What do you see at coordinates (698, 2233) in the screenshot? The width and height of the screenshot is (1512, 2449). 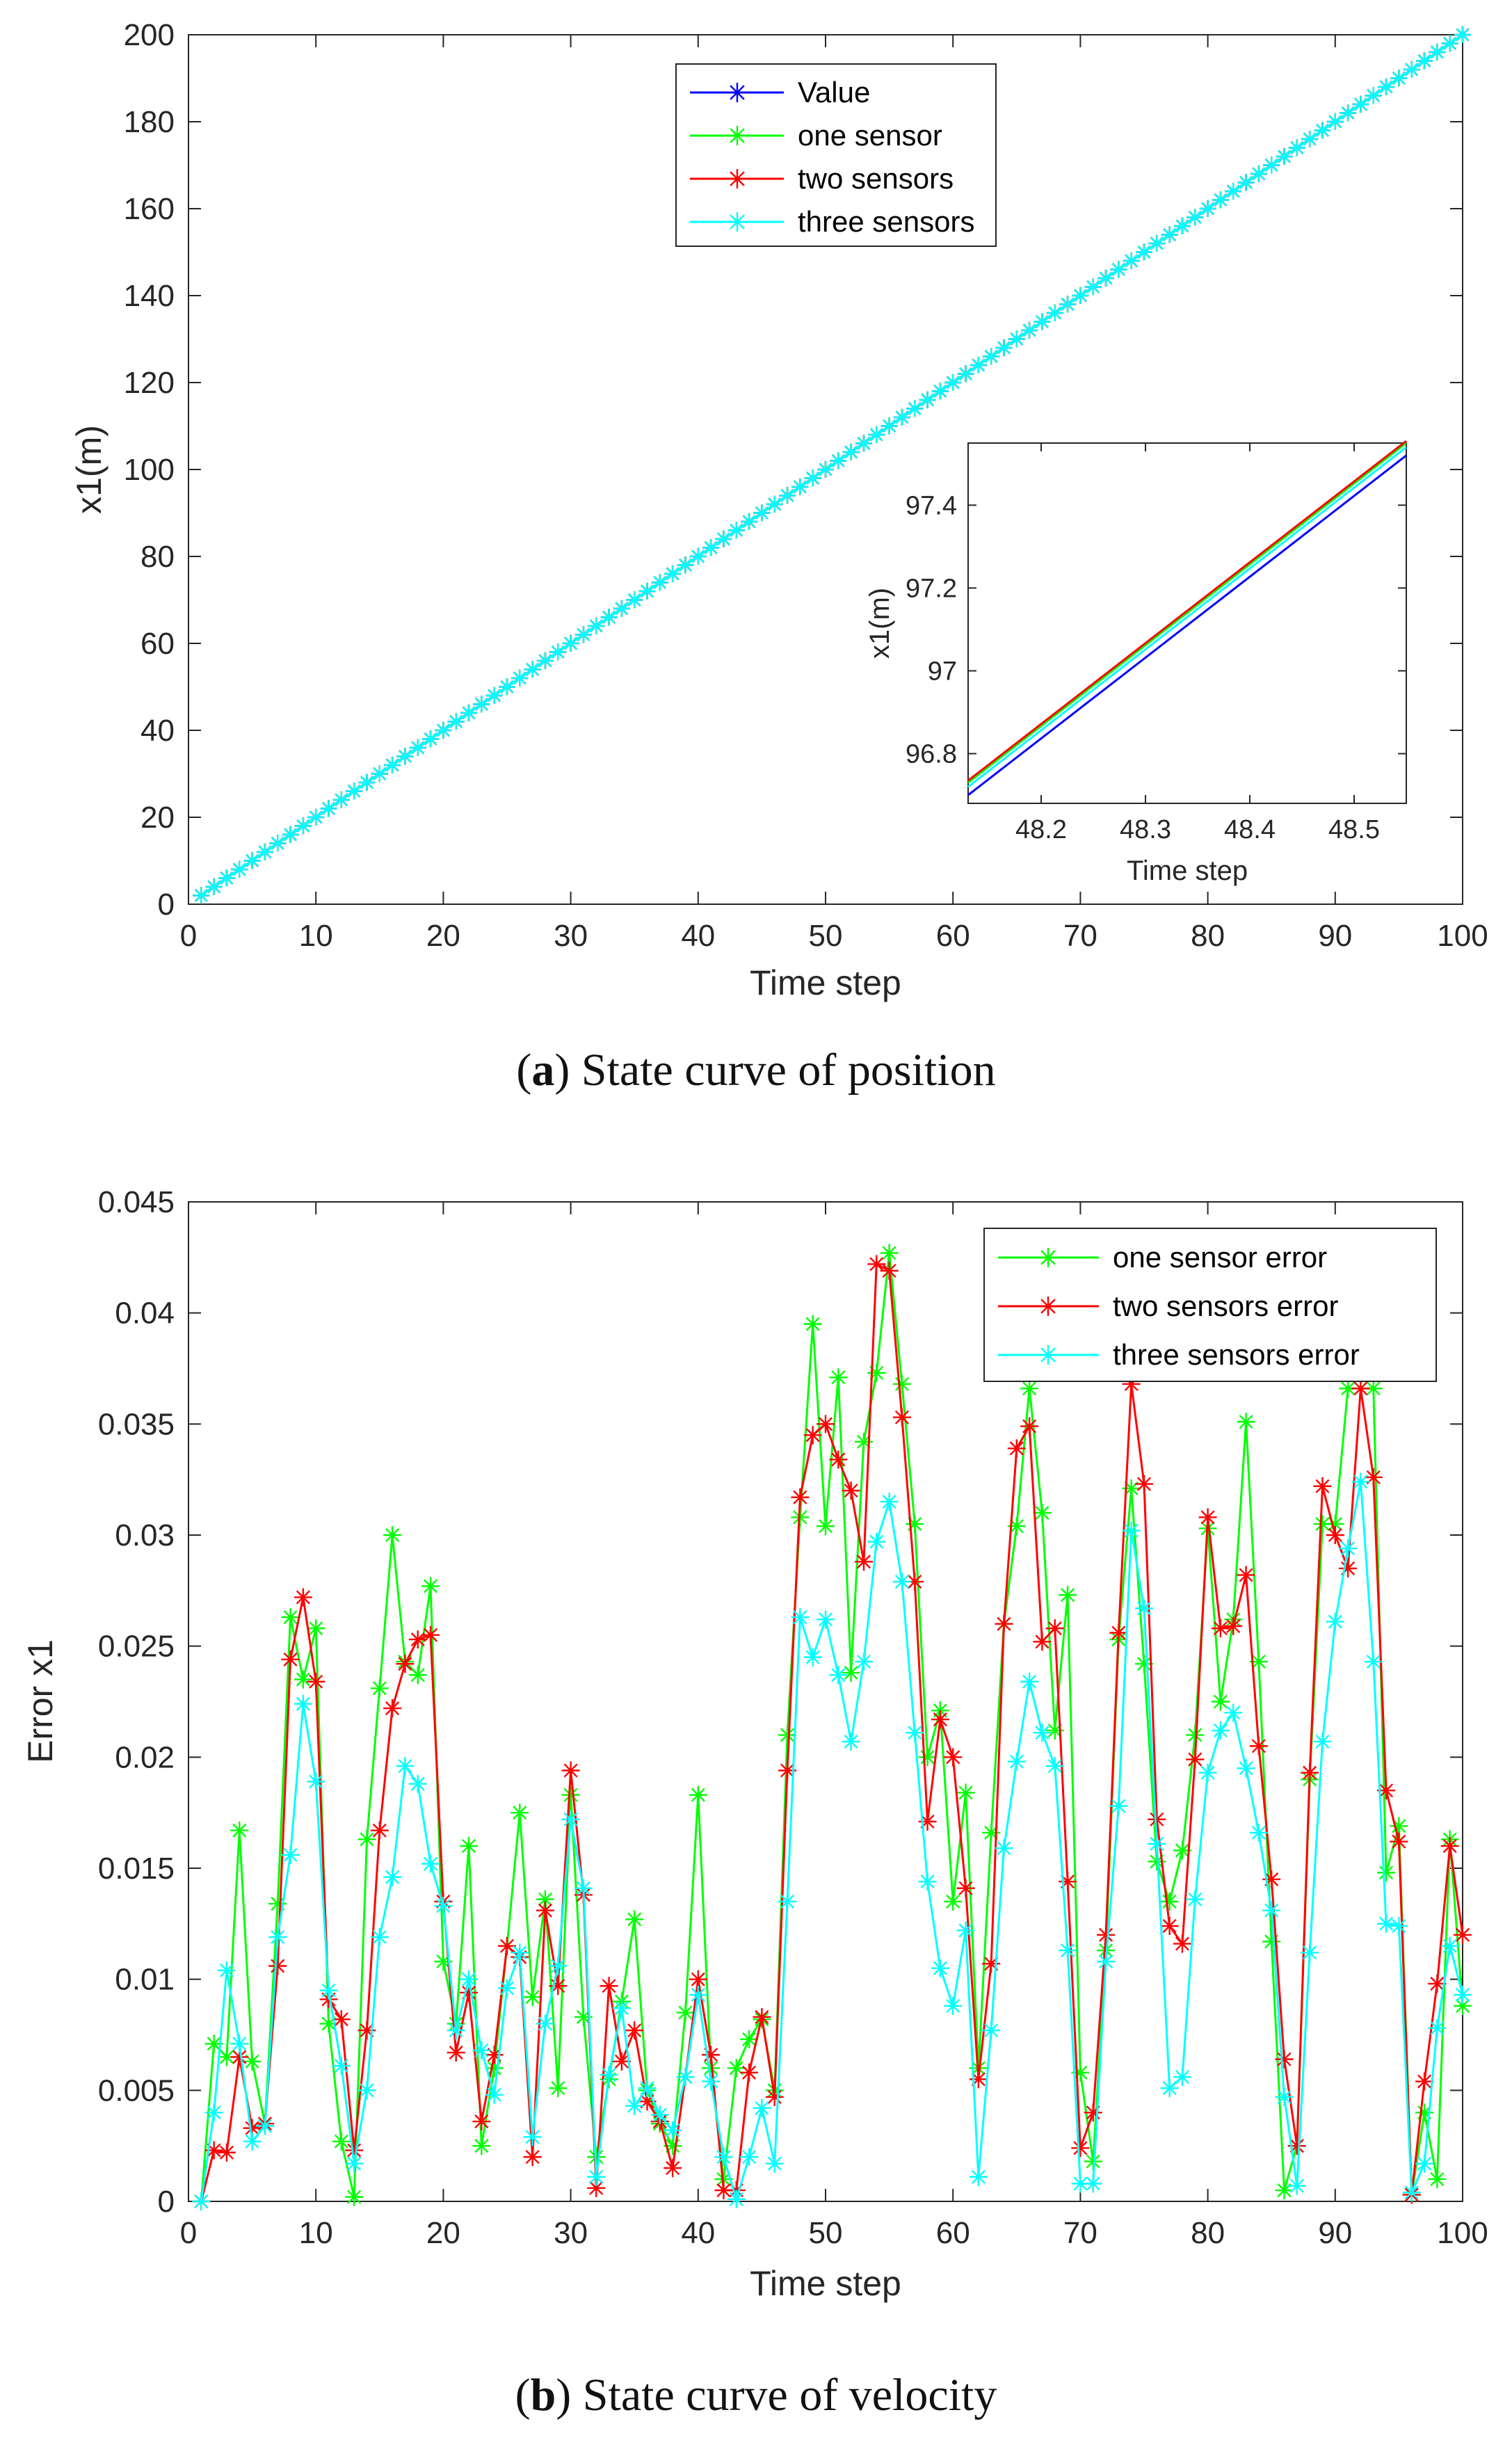 I see `panel-b-xtick-label: 40` at bounding box center [698, 2233].